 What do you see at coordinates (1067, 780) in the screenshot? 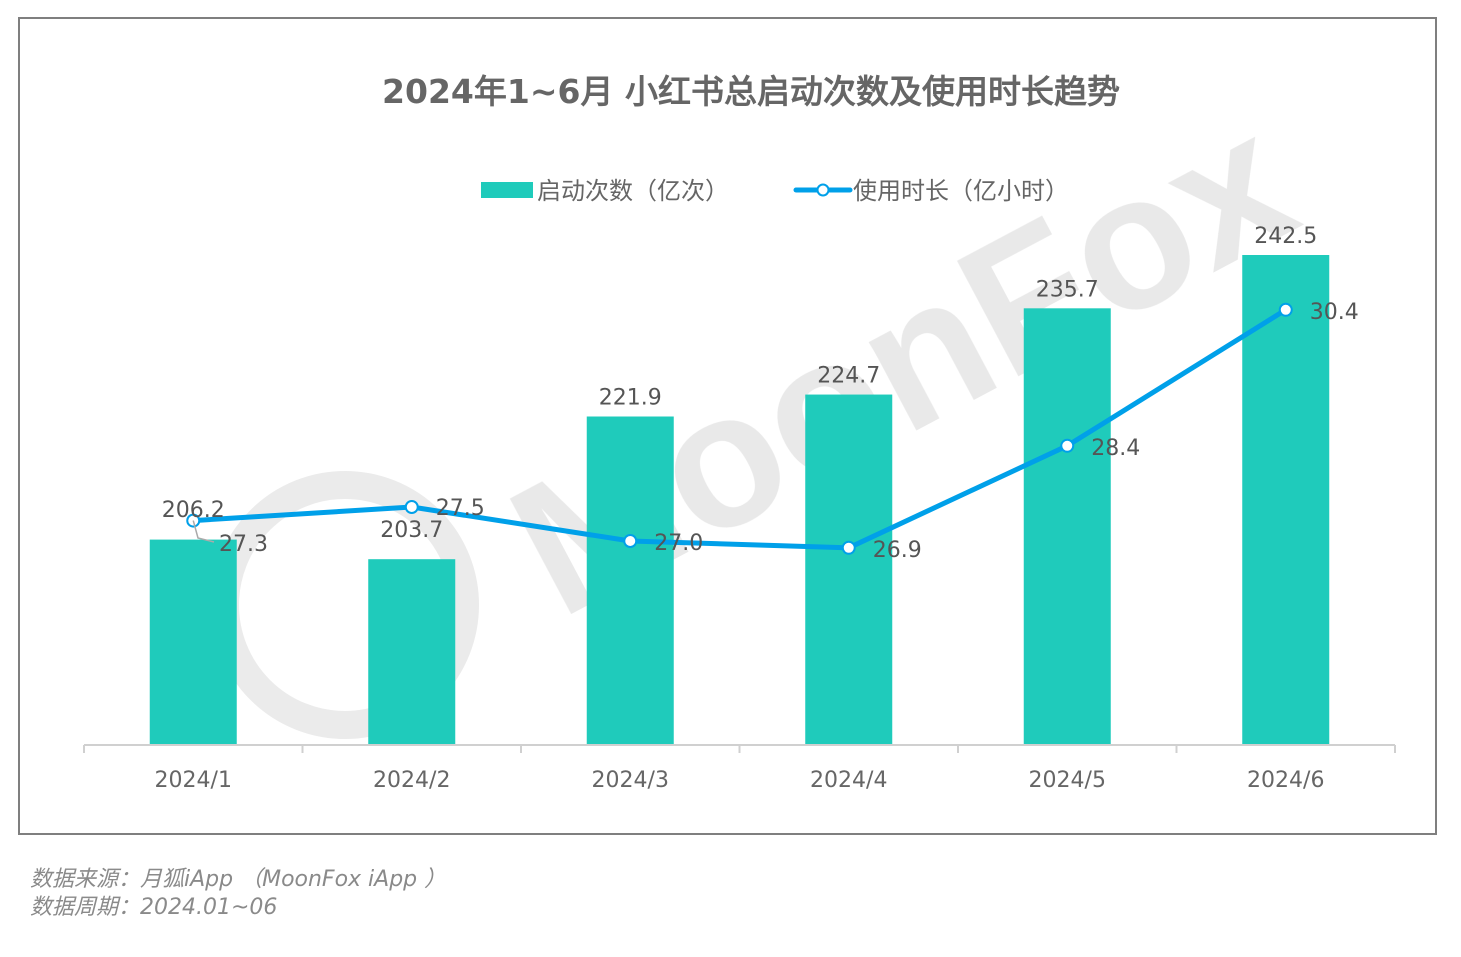
I see `x-tick-label: 2024/5` at bounding box center [1067, 780].